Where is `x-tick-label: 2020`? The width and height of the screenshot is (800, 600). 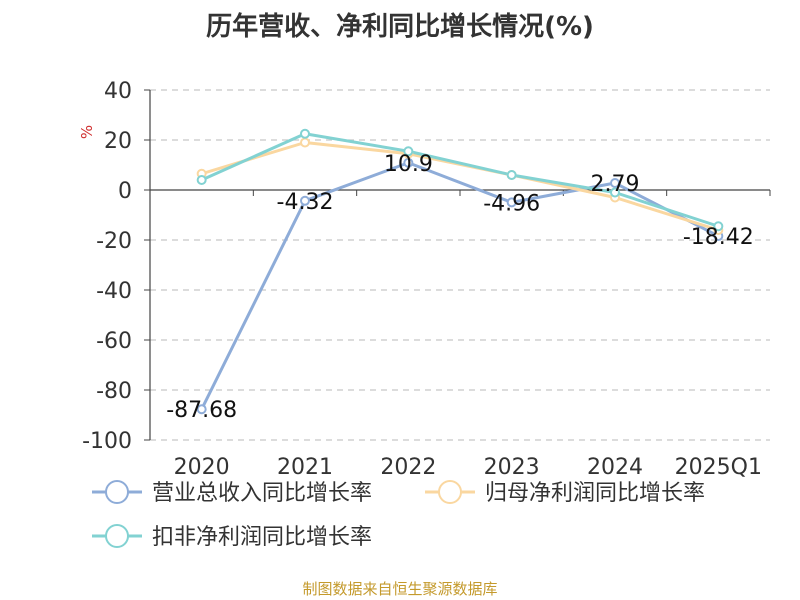
x-tick-label: 2020 is located at coordinates (202, 467).